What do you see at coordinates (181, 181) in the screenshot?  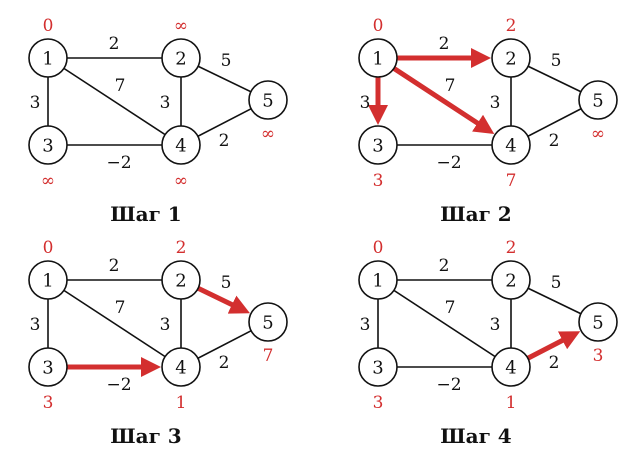 I see `distance-node-4: ∞` at bounding box center [181, 181].